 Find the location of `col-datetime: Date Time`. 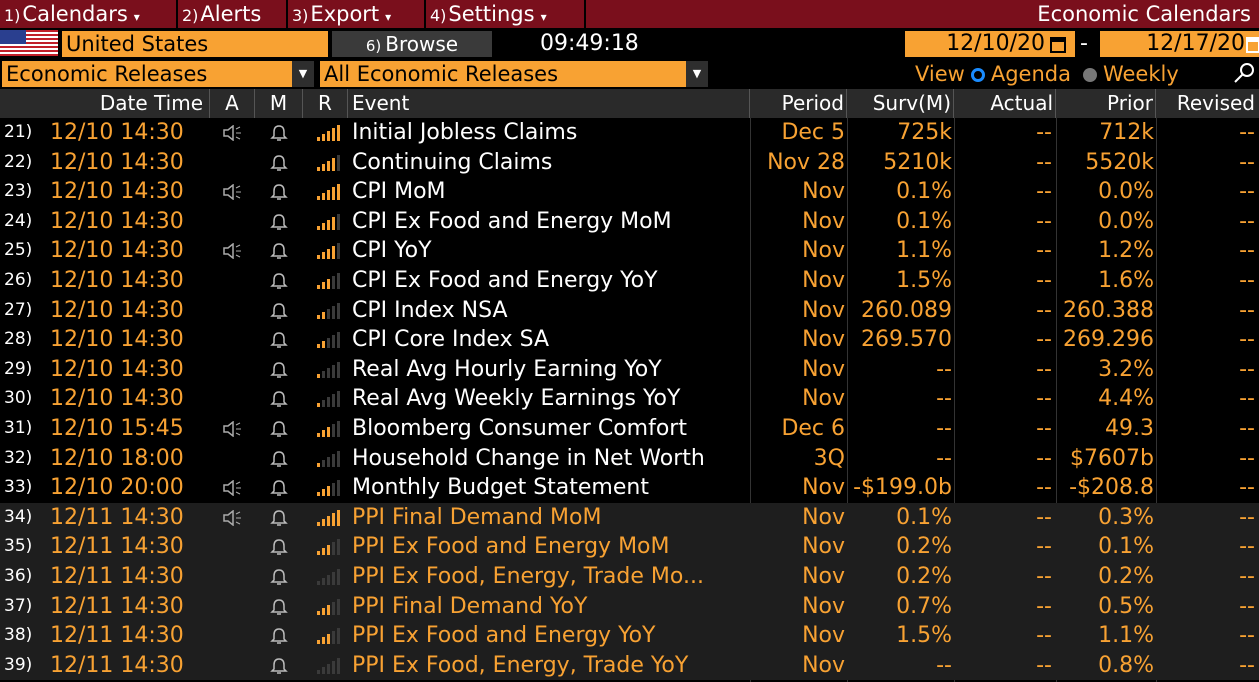

col-datetime: Date Time is located at coordinates (105, 103).